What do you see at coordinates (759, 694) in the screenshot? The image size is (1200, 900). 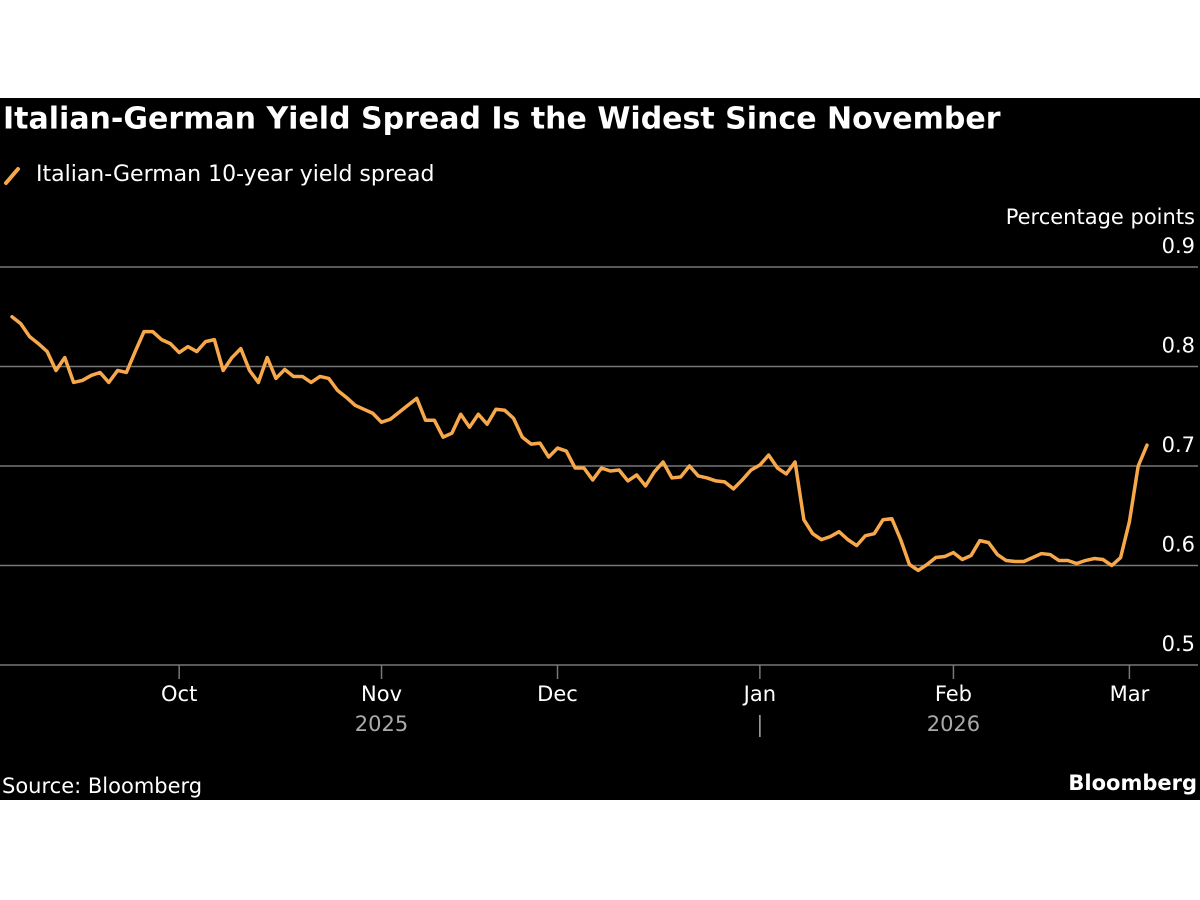 I see `x-tick-label: Jan` at bounding box center [759, 694].